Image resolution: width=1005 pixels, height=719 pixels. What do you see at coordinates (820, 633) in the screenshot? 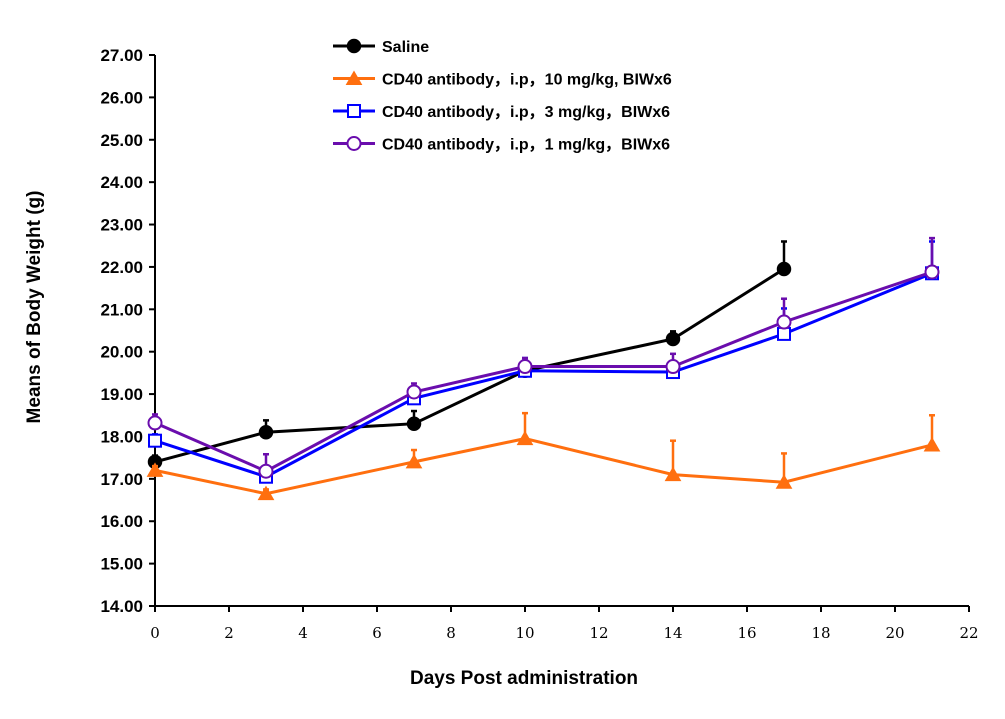
I see `x-tick-label: 18` at bounding box center [820, 633].